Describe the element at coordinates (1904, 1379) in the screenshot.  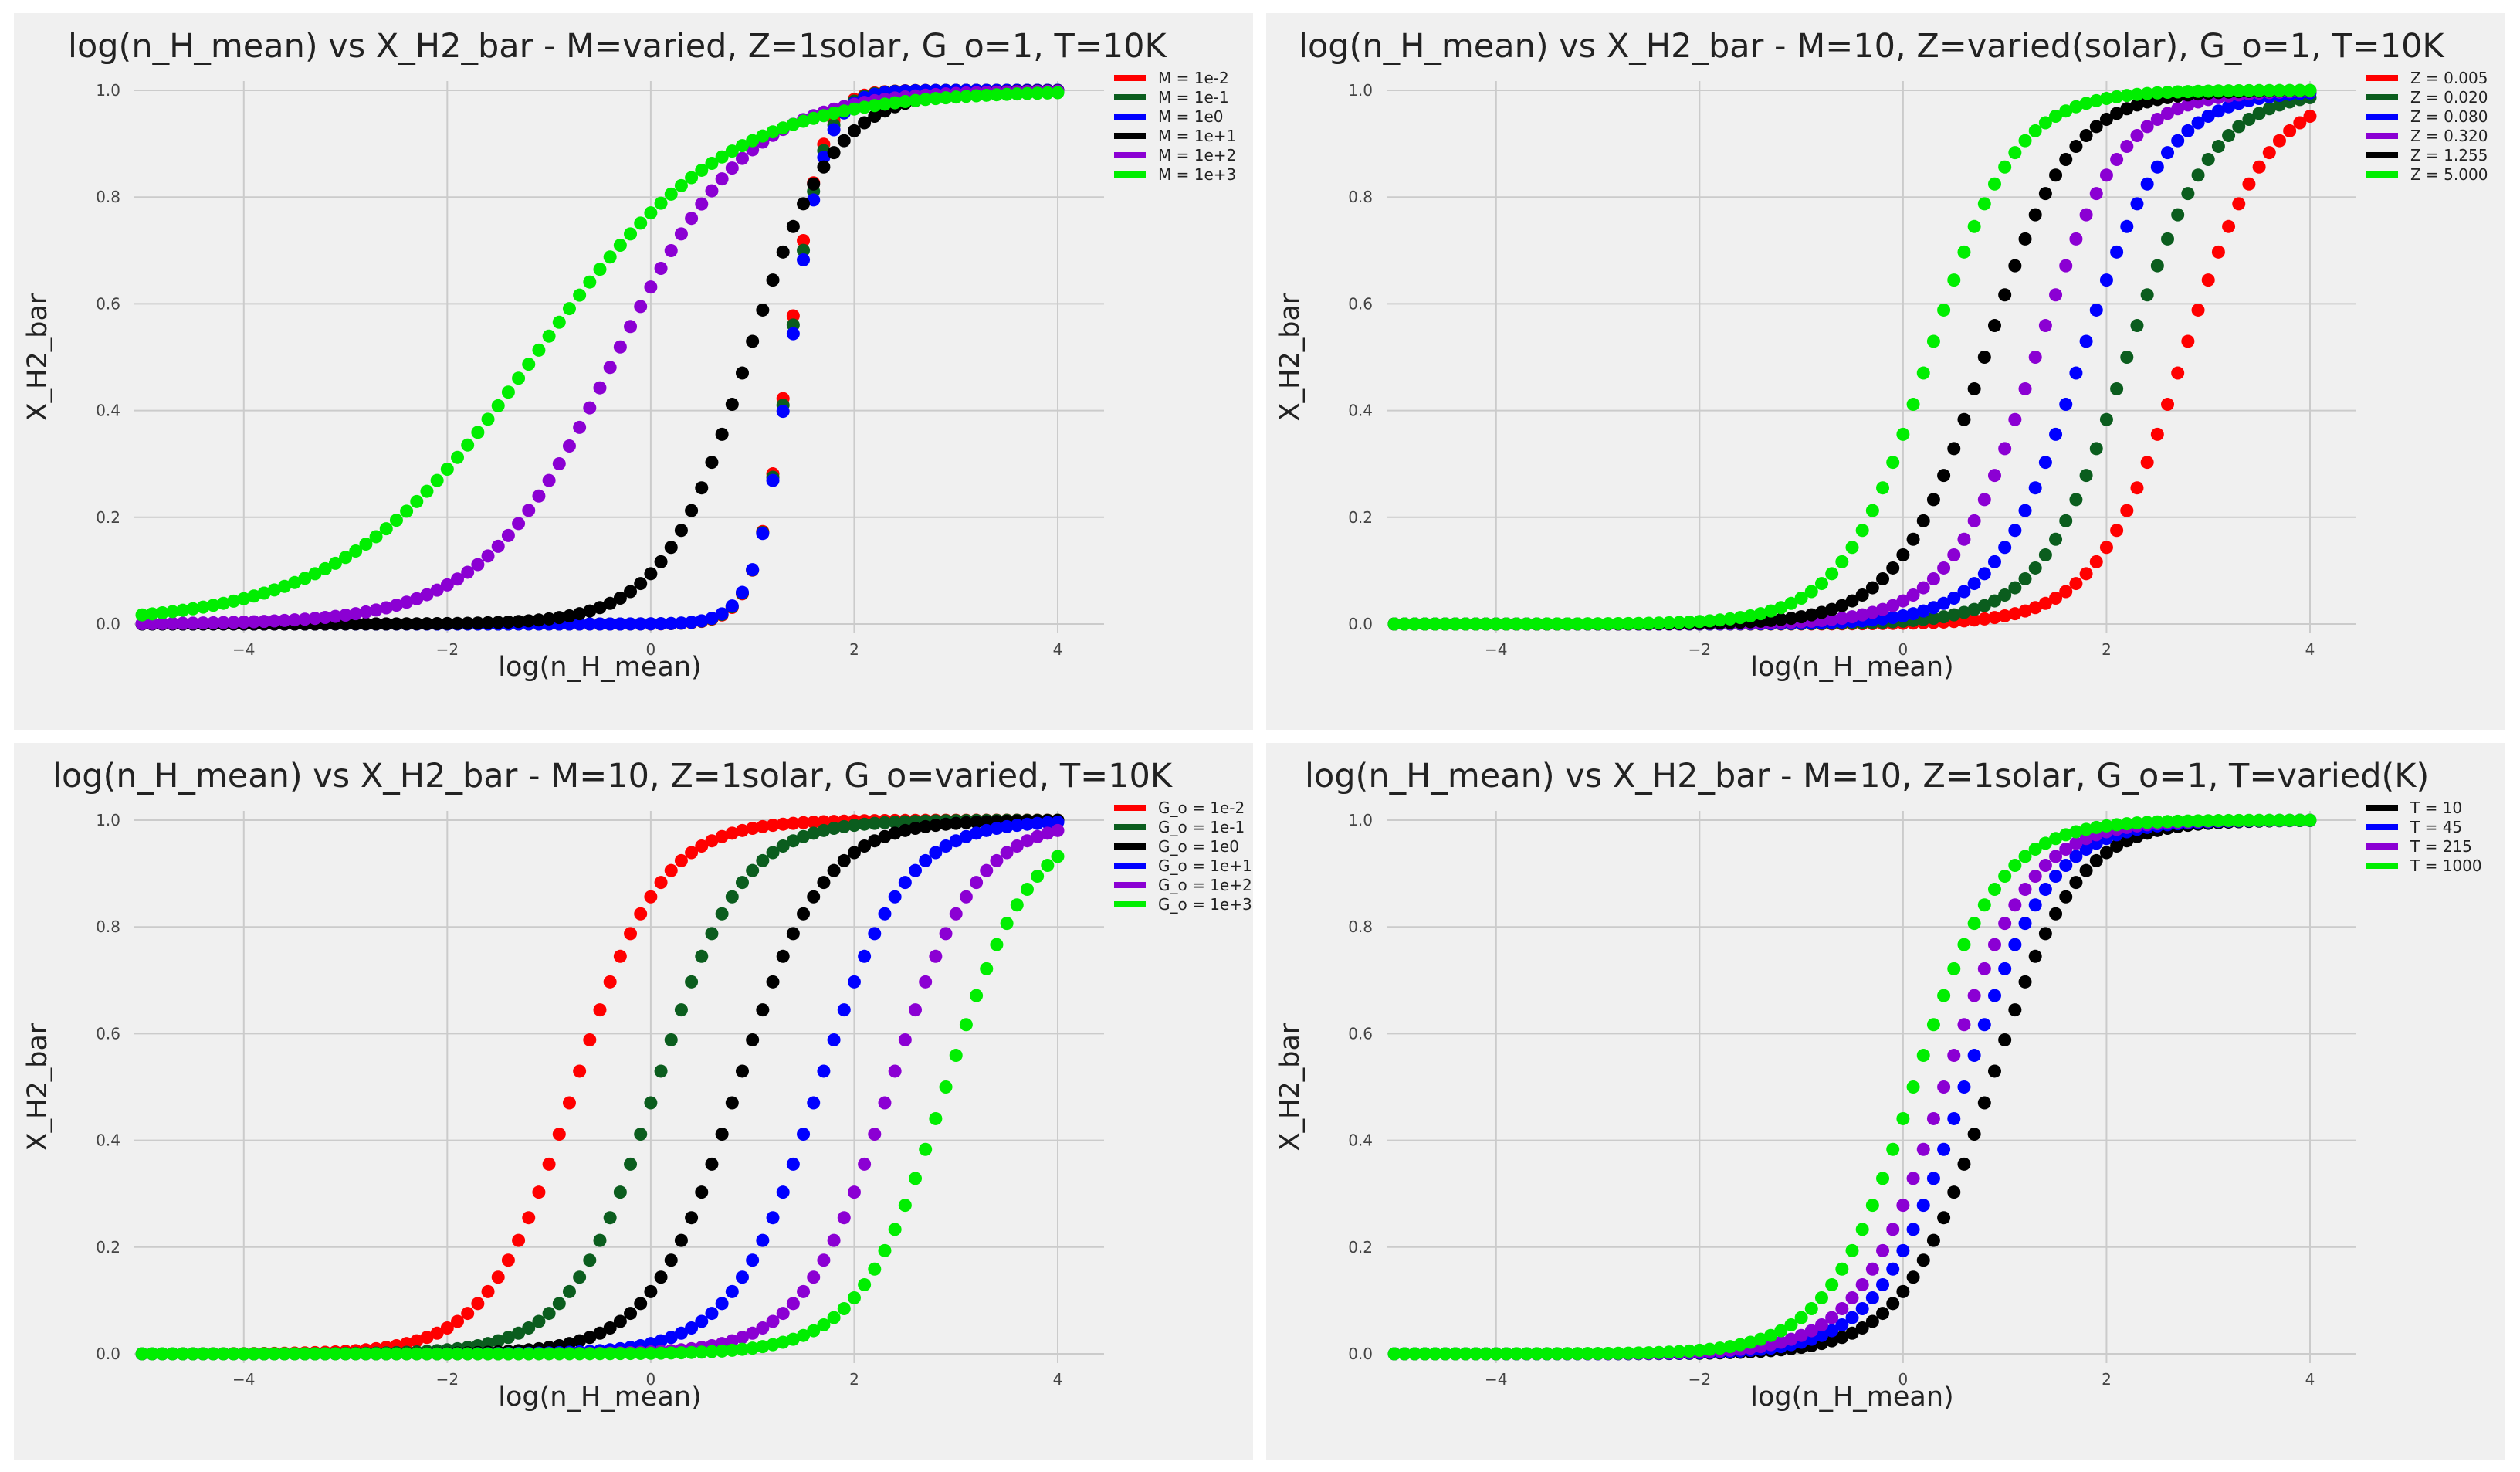
I see `x-tick-label: 0` at that location.